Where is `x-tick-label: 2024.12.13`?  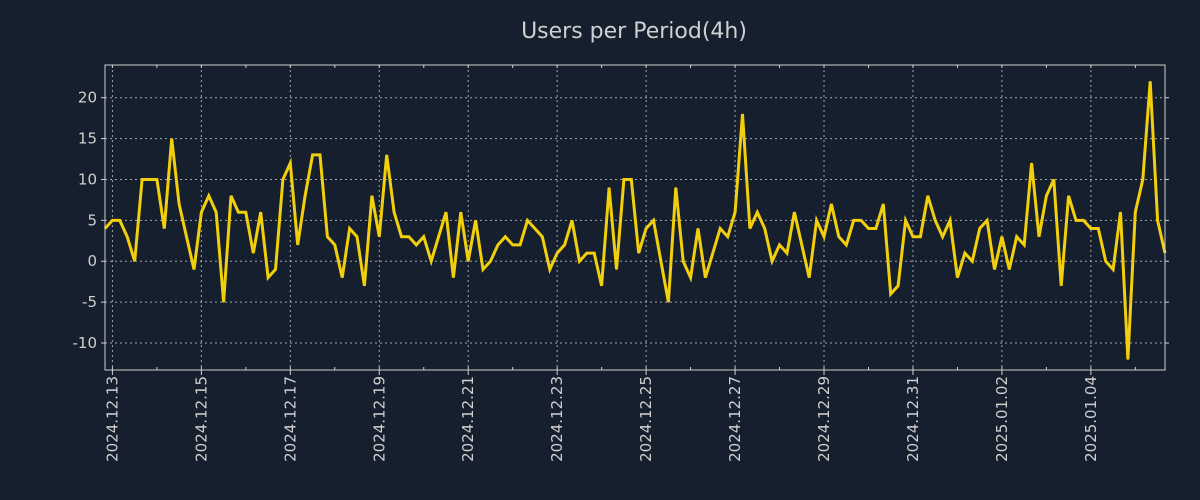 x-tick-label: 2024.12.13 is located at coordinates (112, 419).